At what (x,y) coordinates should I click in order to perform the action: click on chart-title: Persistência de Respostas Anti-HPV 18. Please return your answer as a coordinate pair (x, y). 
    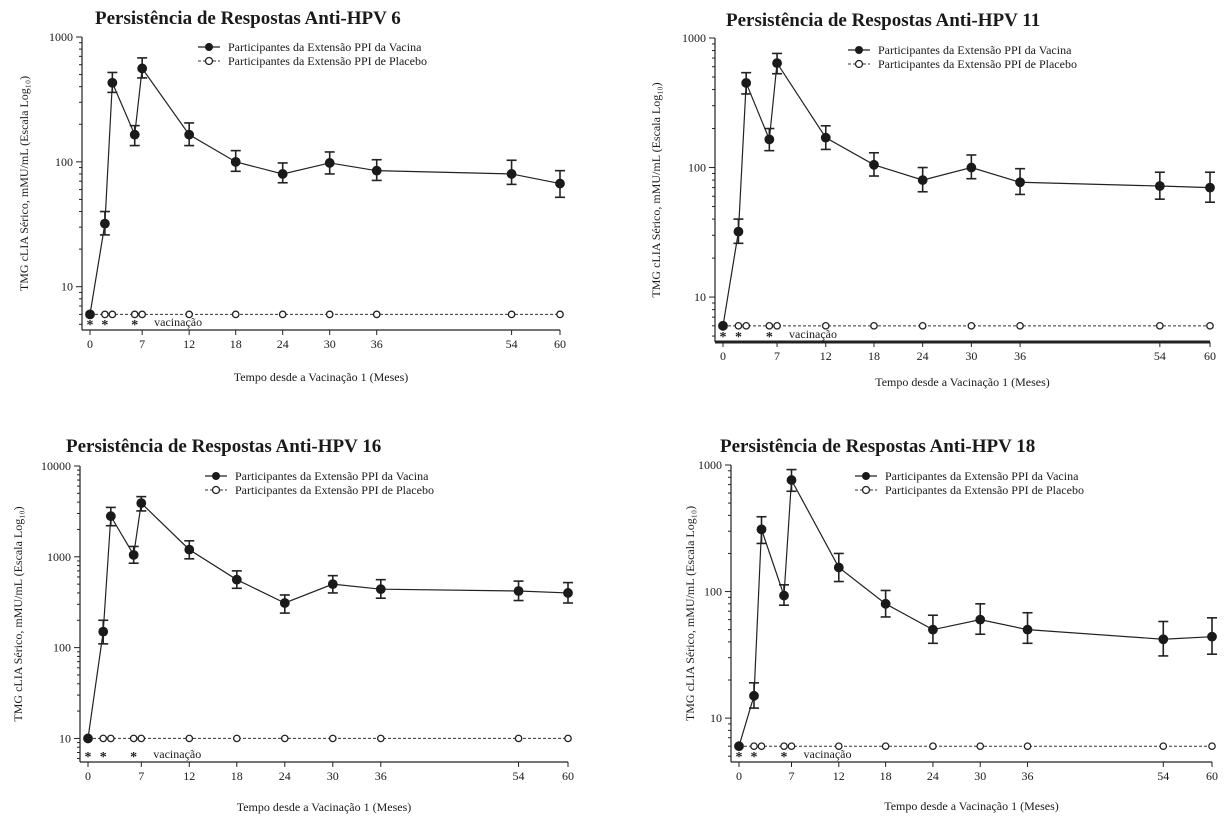
    Looking at the image, I should click on (877, 446).